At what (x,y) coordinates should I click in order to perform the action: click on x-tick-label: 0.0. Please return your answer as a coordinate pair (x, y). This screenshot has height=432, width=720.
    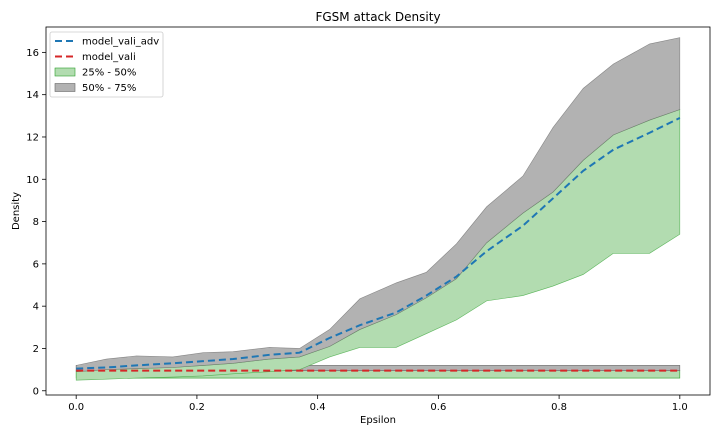
    Looking at the image, I should click on (76, 407).